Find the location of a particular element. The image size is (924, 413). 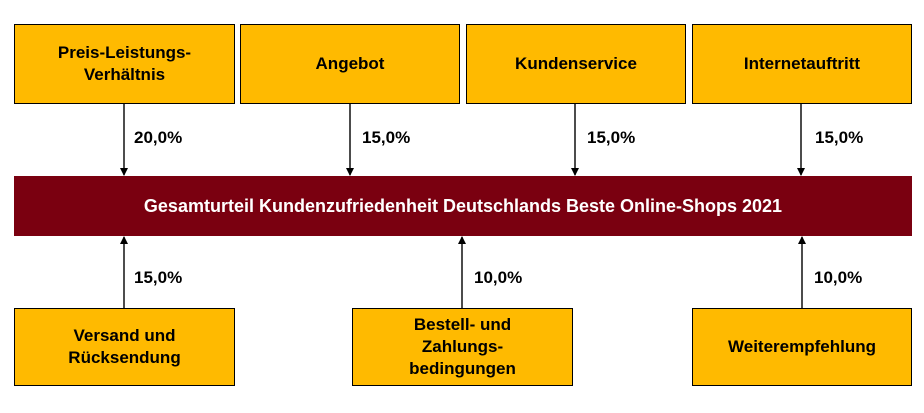

factor-box-preis-leistung: Preis-Leistungs-Verhältnis is located at coordinates (124, 64).